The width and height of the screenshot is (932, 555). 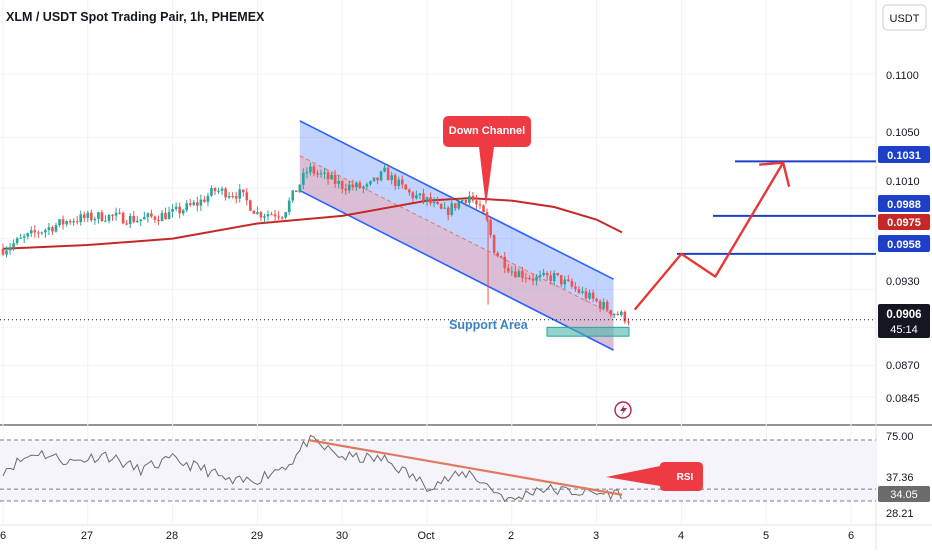 What do you see at coordinates (465, 467) in the screenshot?
I see `rsi-trendline` at bounding box center [465, 467].